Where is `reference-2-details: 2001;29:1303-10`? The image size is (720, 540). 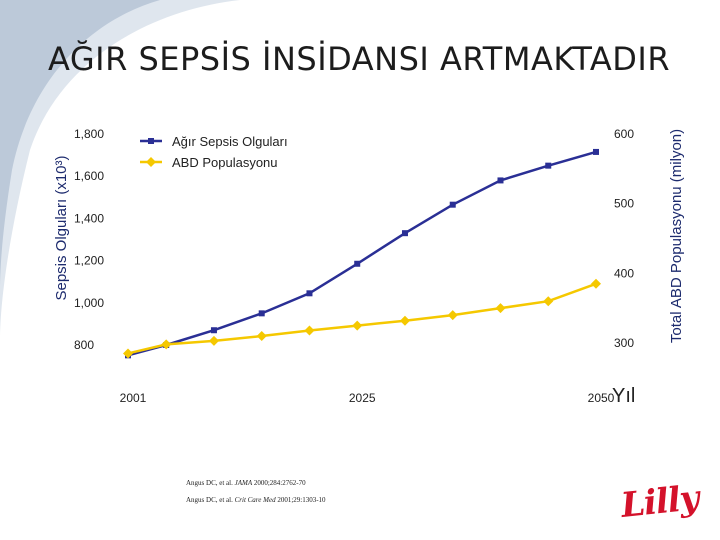
reference-2-details: 2001;29:1303-10 is located at coordinates (300, 500).